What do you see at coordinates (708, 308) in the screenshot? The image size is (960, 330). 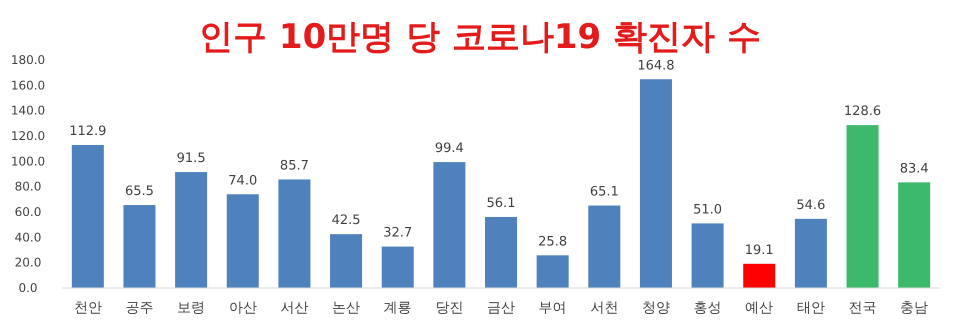 I see `x-tick-label: 홍성` at bounding box center [708, 308].